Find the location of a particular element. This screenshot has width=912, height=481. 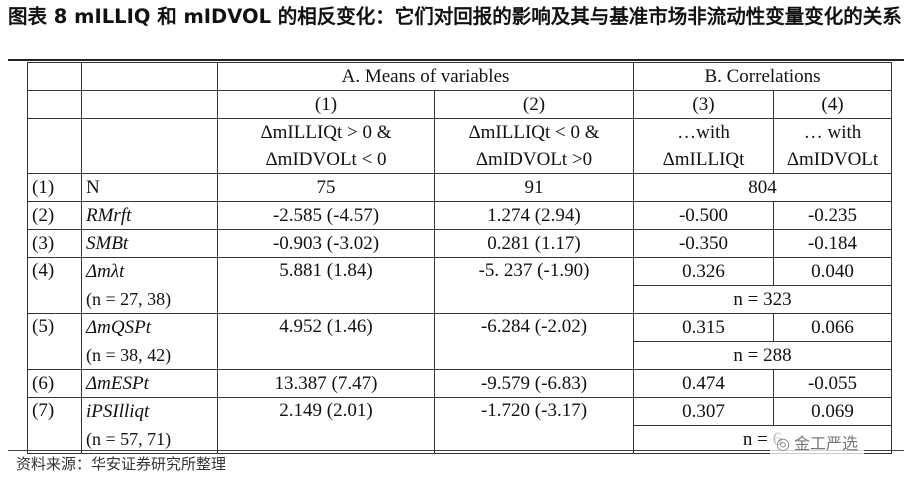

col3-number: (3) is located at coordinates (703, 104).